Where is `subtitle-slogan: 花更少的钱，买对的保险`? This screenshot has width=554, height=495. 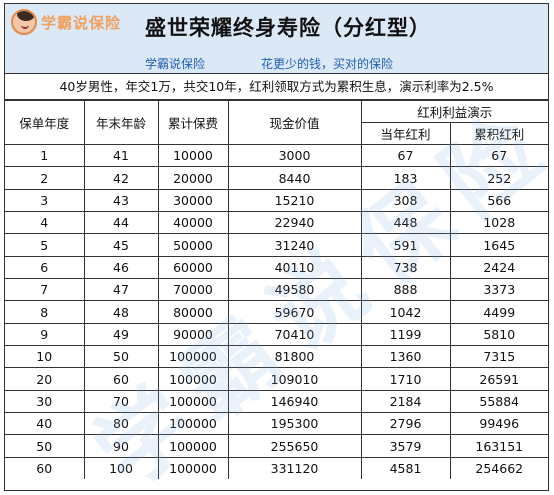
subtitle-slogan: 花更少的钱，买对的保险 is located at coordinates (327, 64).